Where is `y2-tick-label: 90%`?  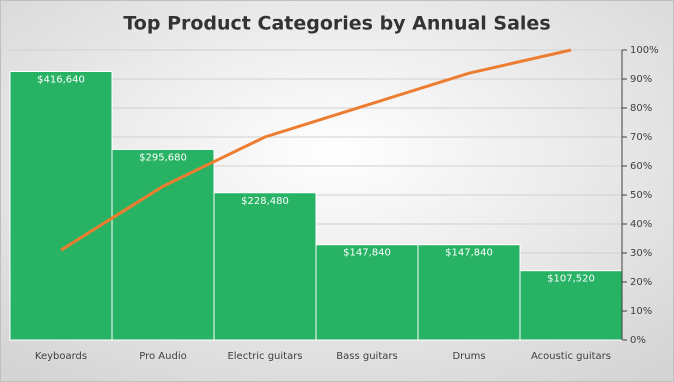
y2-tick-label: 90% is located at coordinates (641, 79).